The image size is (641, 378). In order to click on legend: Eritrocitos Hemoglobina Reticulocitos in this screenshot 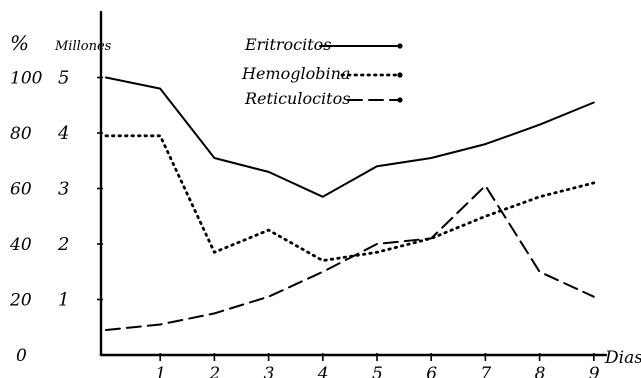, I will do `click(322, 71)`.